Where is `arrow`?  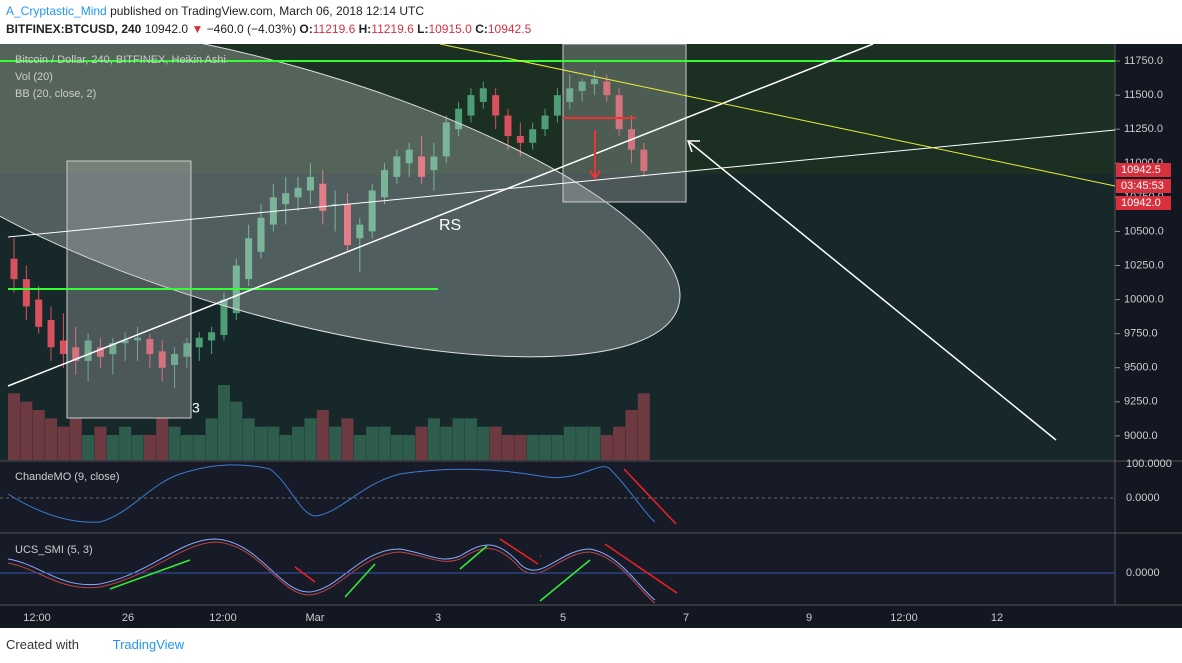
arrow is located at coordinates (650, 496).